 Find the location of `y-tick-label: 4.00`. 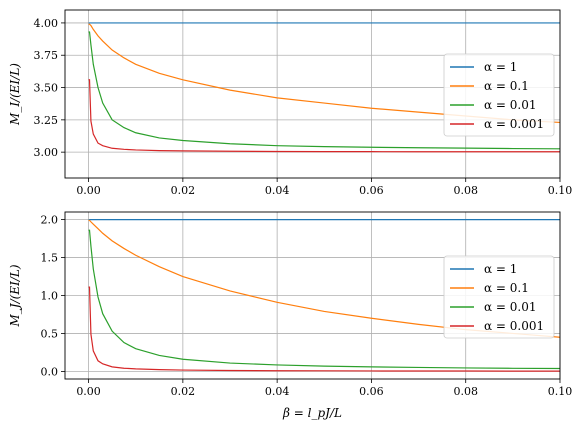

y-tick-label: 4.00 is located at coordinates (46, 23).